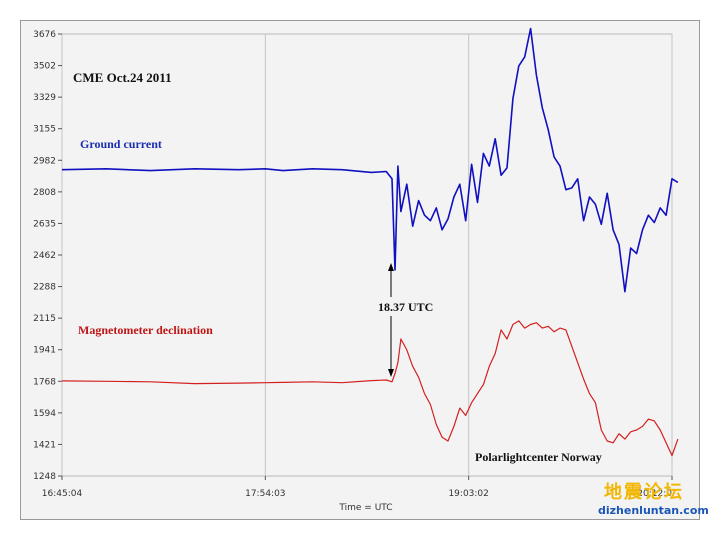 This screenshot has width=720, height=540. Describe the element at coordinates (62, 494) in the screenshot. I see `x-tick-label: 16:45:04` at that location.